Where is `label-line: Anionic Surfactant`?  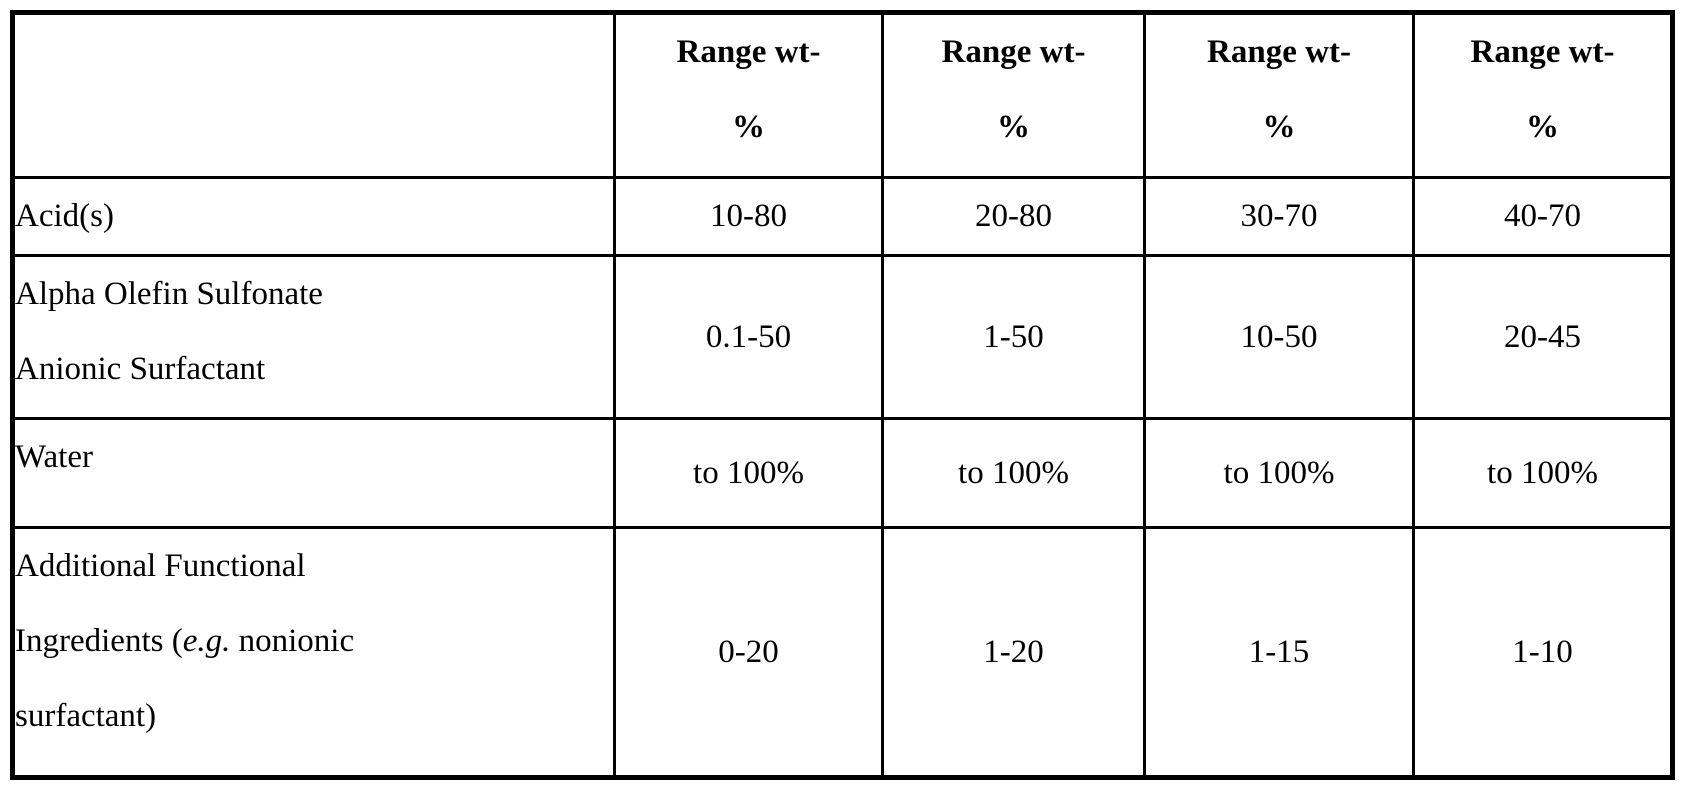 label-line: Anionic Surfactant is located at coordinates (313, 369).